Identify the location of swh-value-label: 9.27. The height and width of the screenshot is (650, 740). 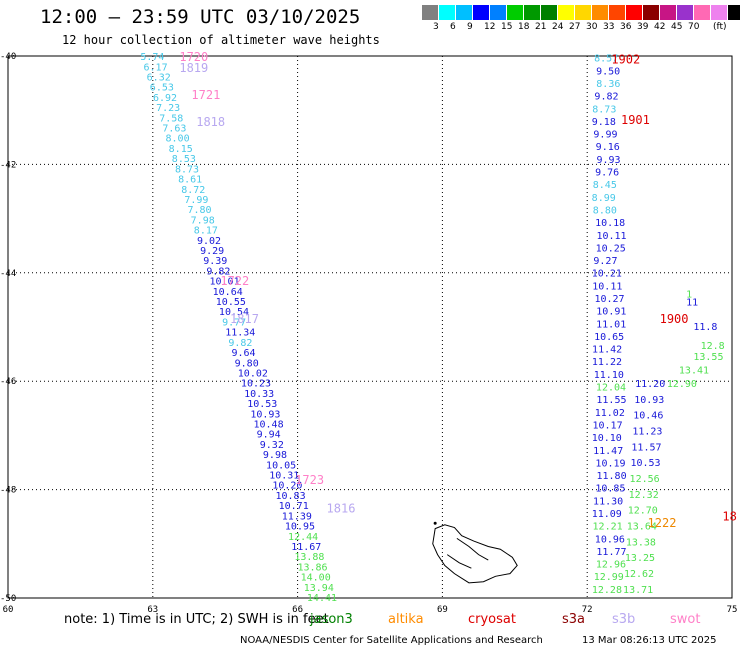
(605, 261).